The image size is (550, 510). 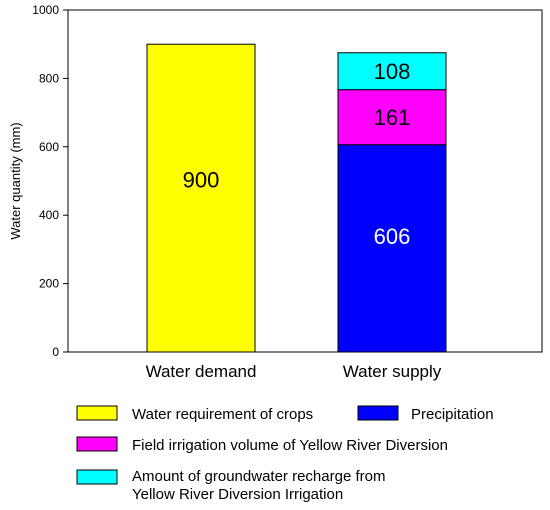 I want to click on y-tick-label: 400, so click(x=49, y=215).